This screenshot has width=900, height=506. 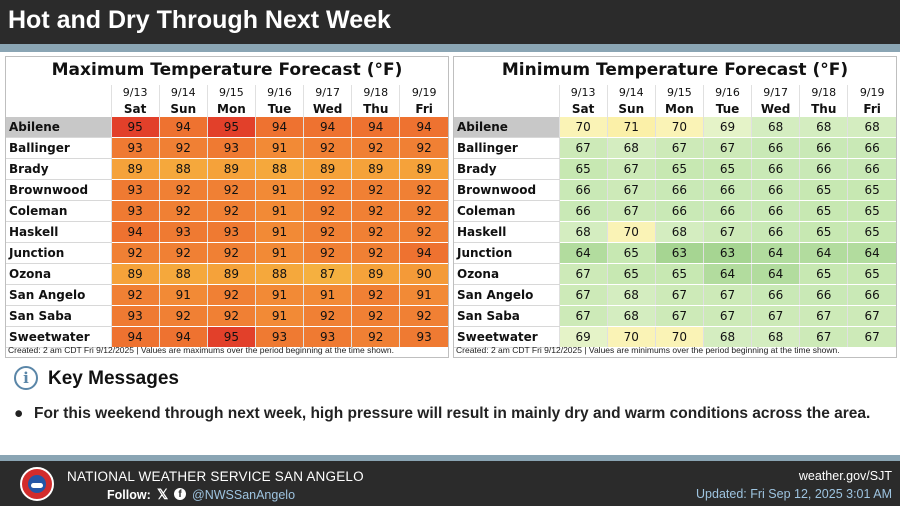 I want to click on max-city-name: Brady, so click(x=59, y=169).